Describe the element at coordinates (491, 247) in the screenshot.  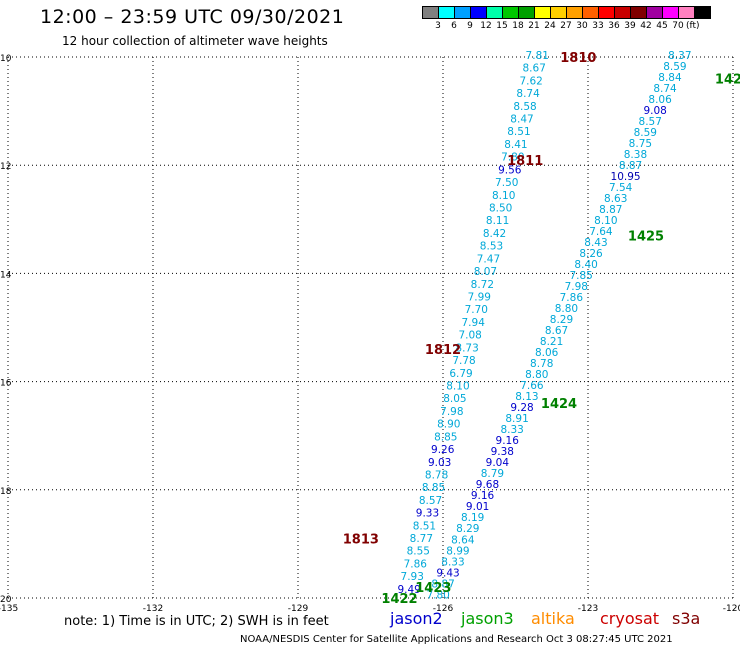
I see `swh-value: 8.53` at that location.